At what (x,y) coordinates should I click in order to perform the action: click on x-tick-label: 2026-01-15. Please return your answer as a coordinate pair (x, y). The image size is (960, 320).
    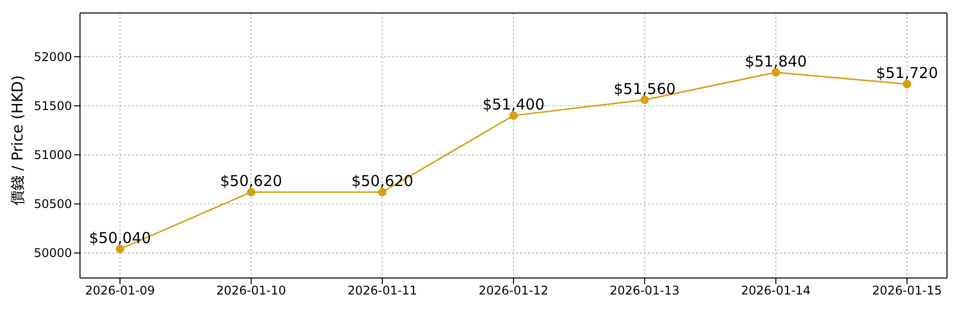
    Looking at the image, I should click on (907, 291).